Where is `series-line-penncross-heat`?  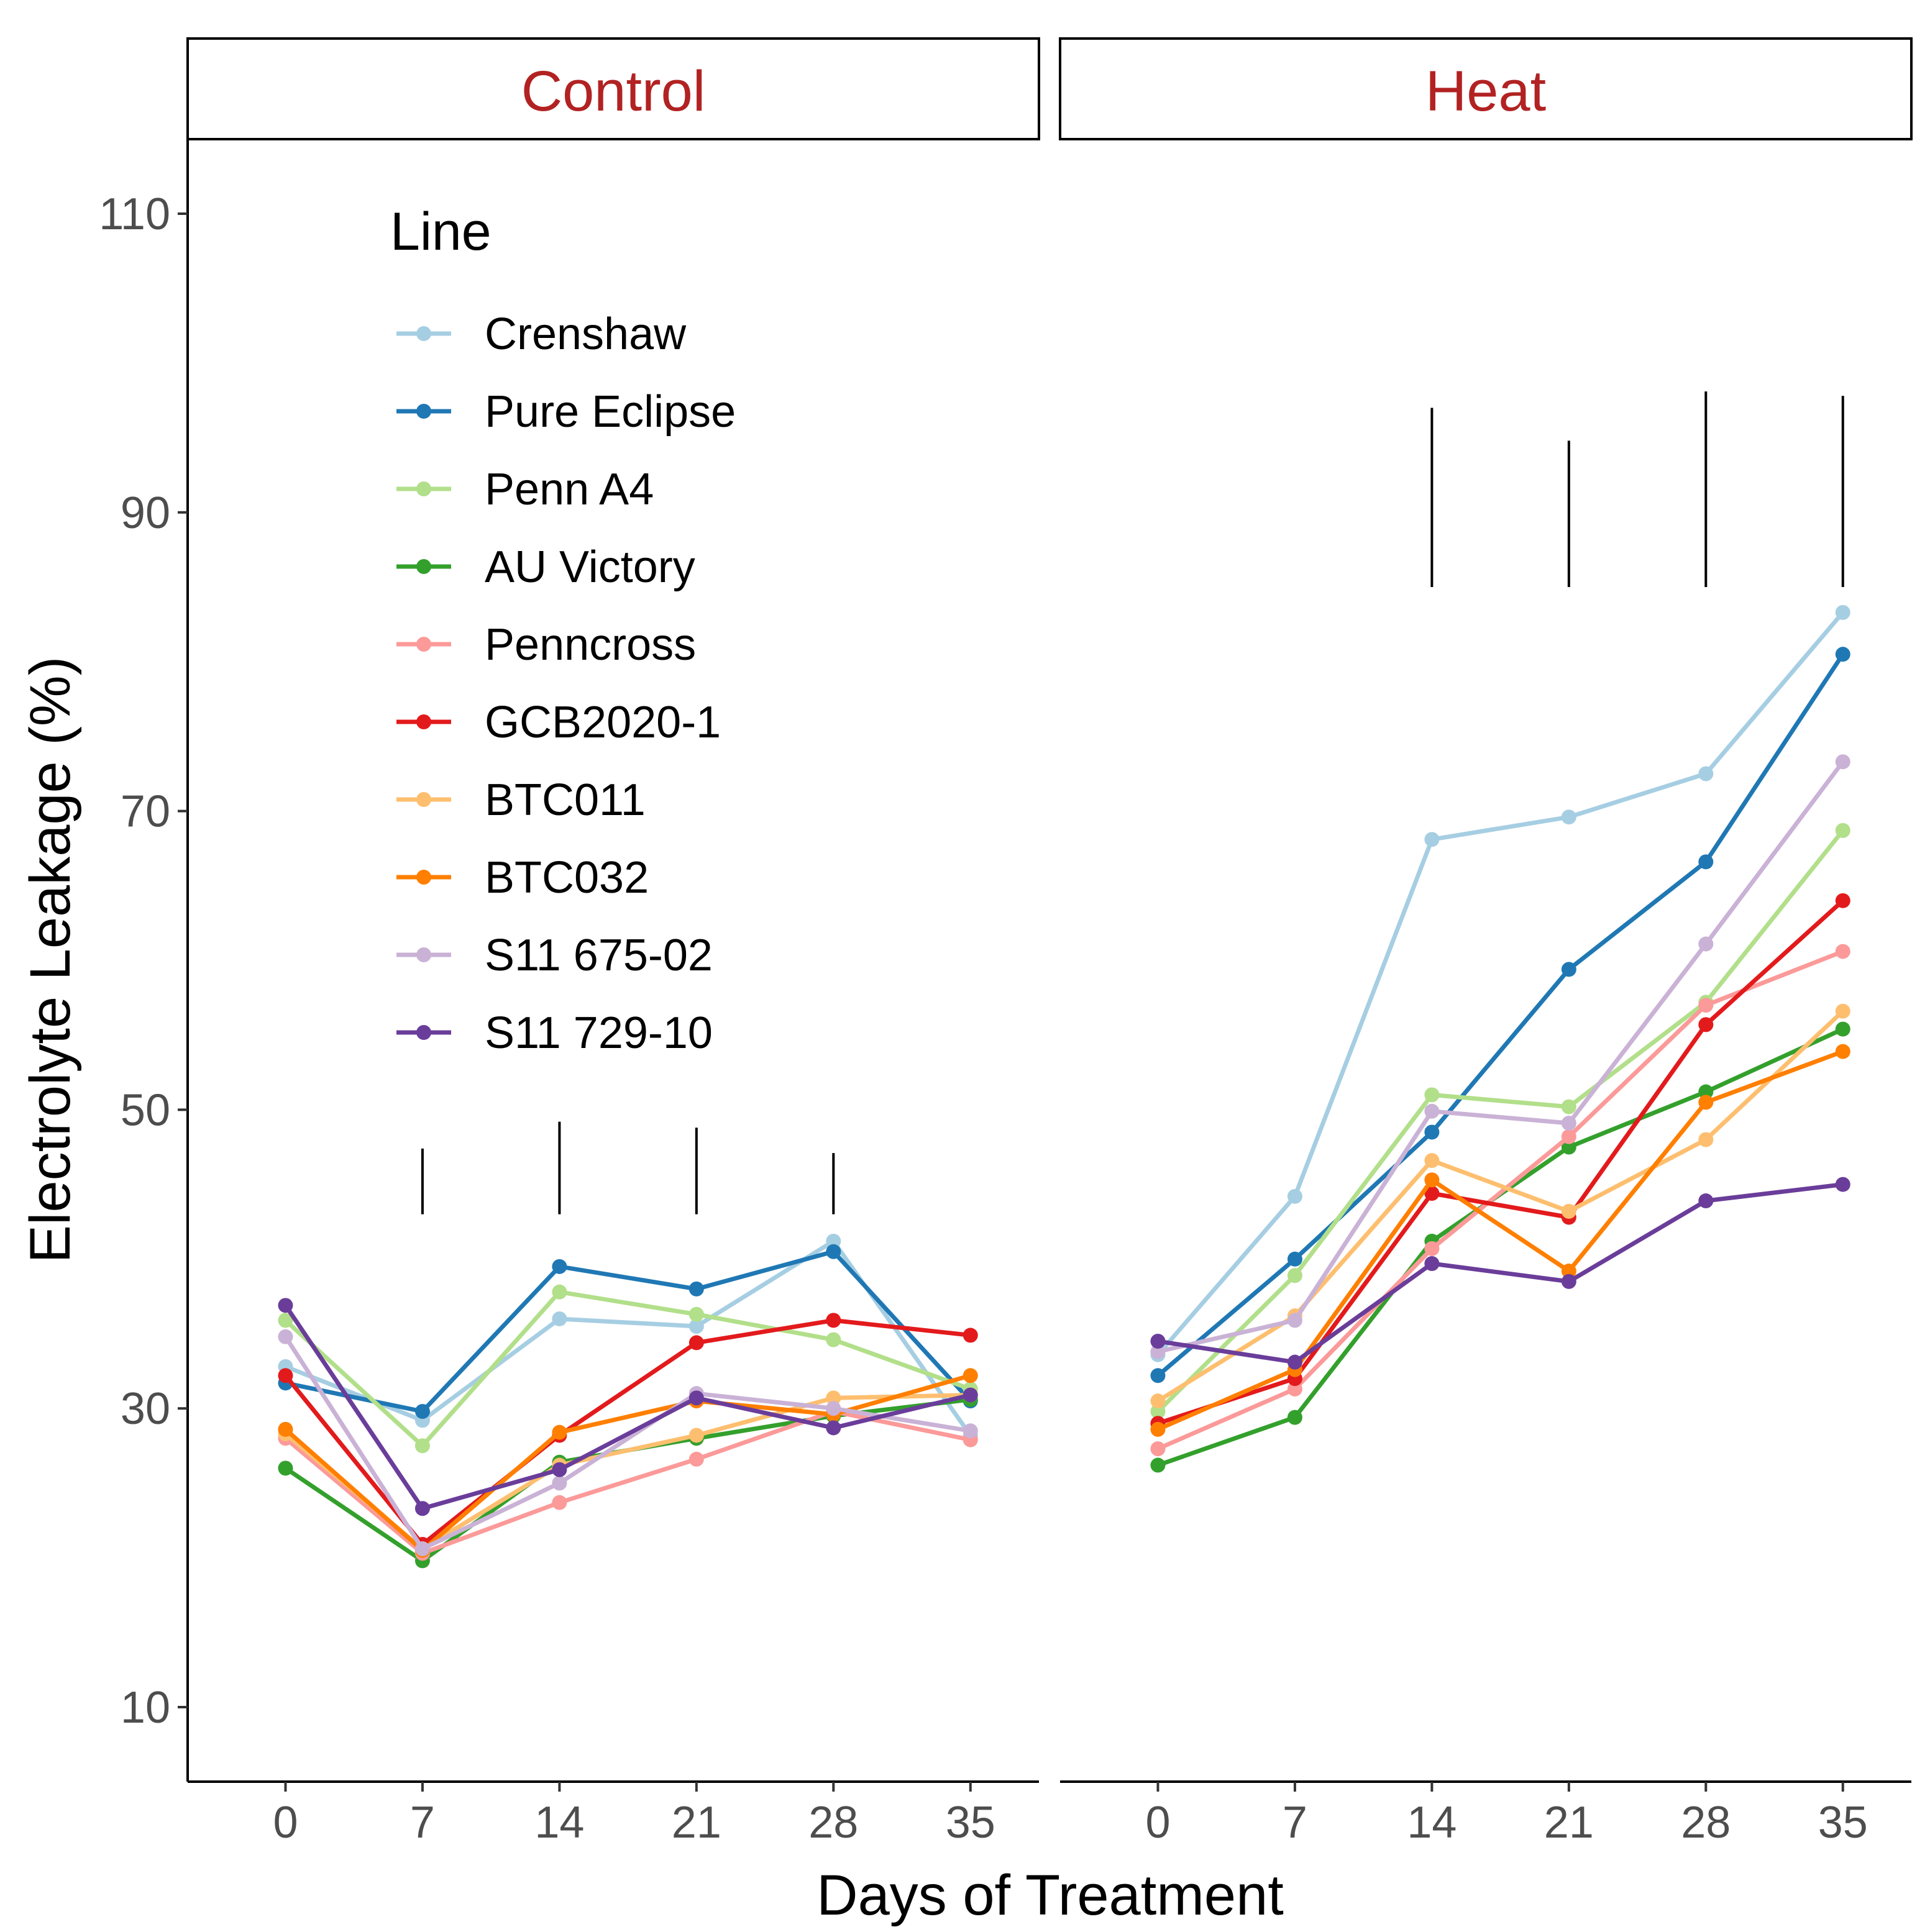 series-line-penncross-heat is located at coordinates (1500, 1200).